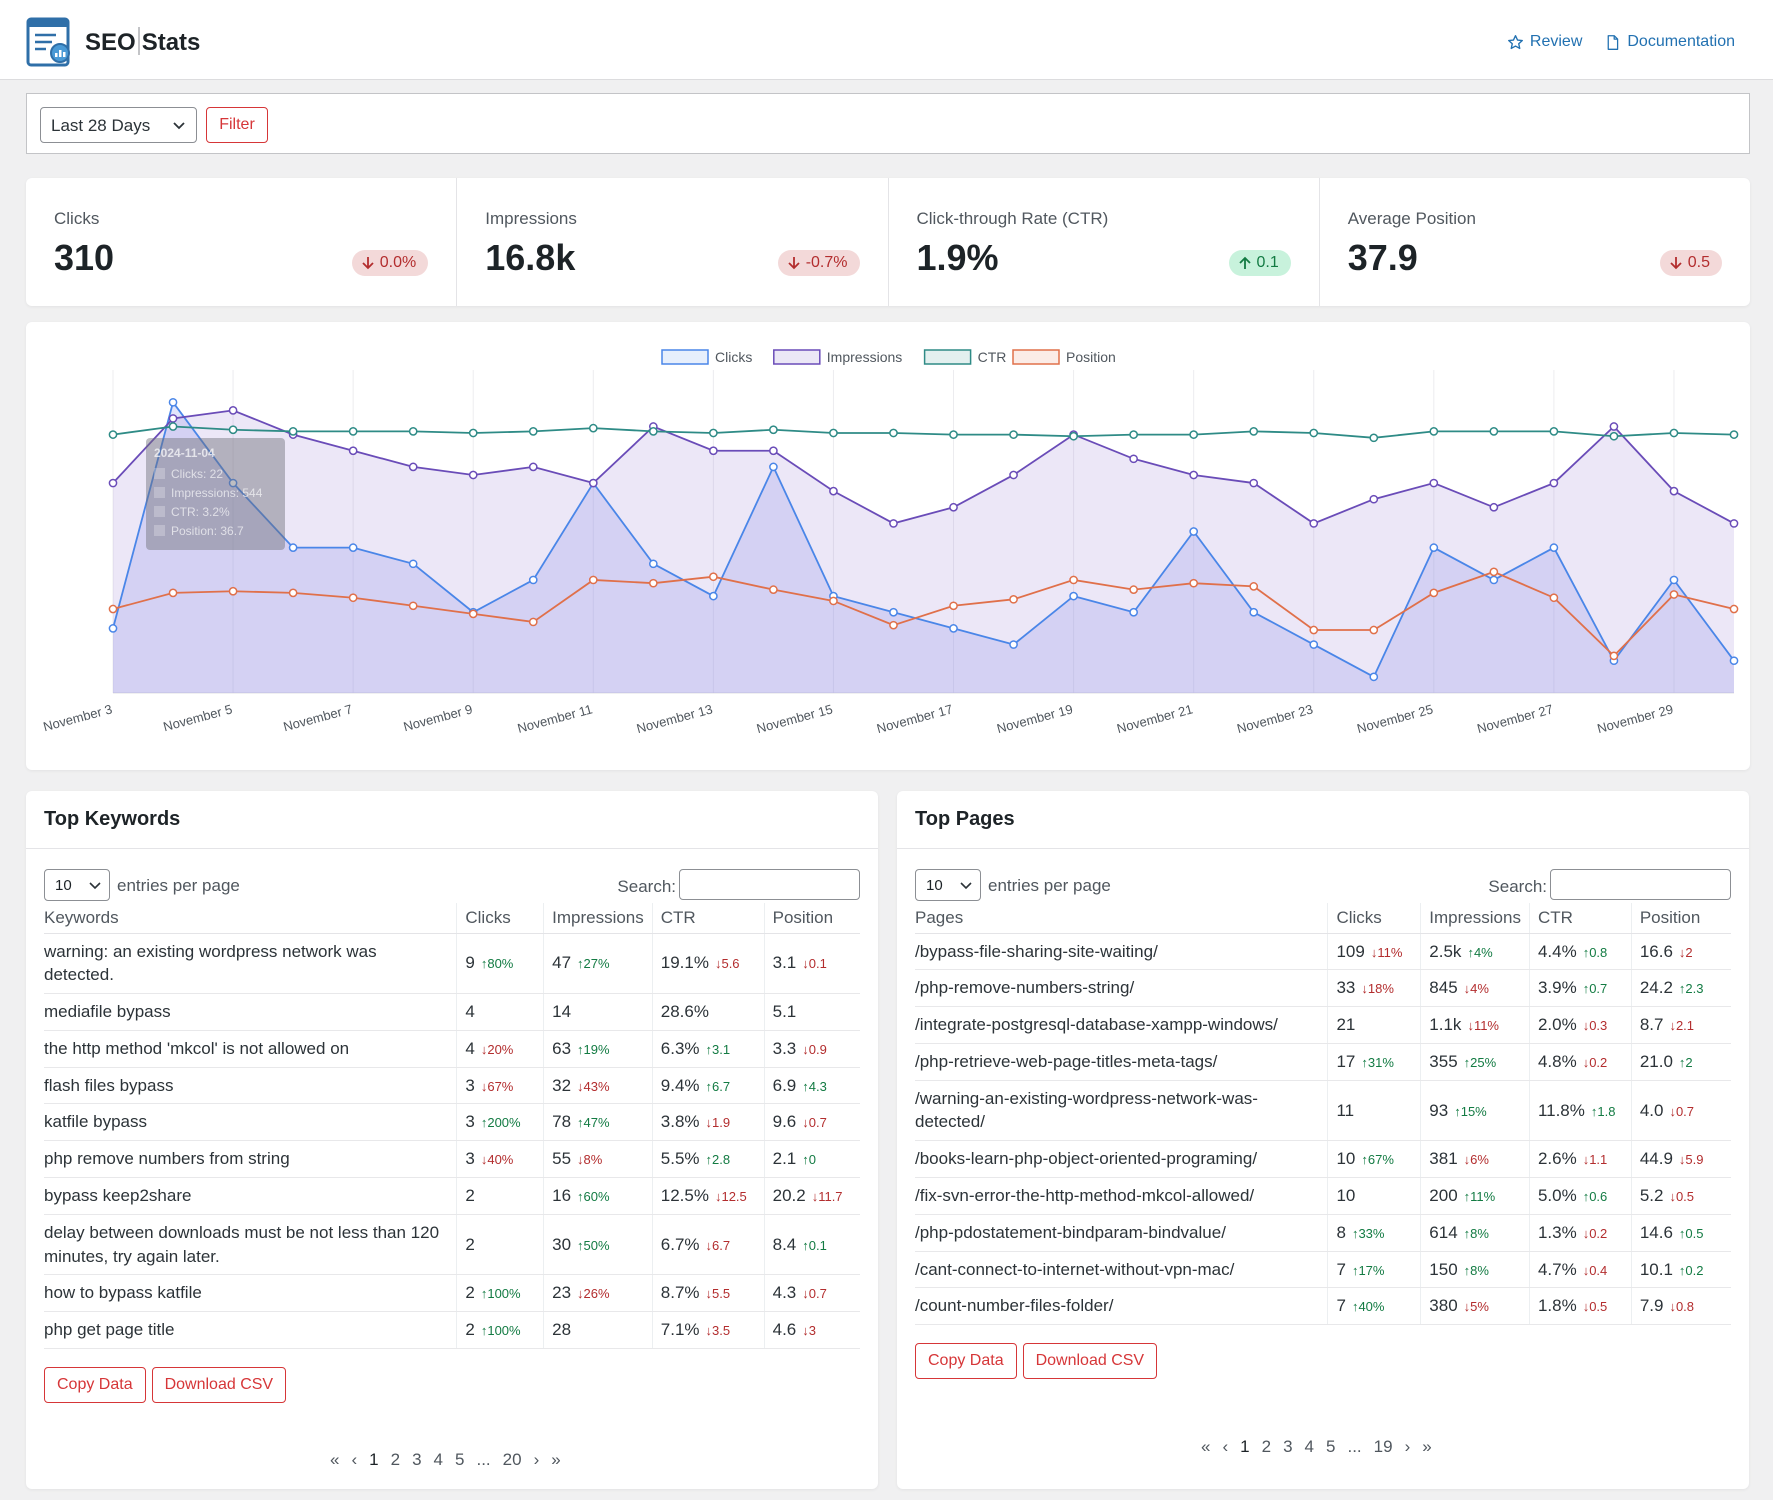  What do you see at coordinates (684, 1012) in the screenshot?
I see `cell-value: 28.6%` at bounding box center [684, 1012].